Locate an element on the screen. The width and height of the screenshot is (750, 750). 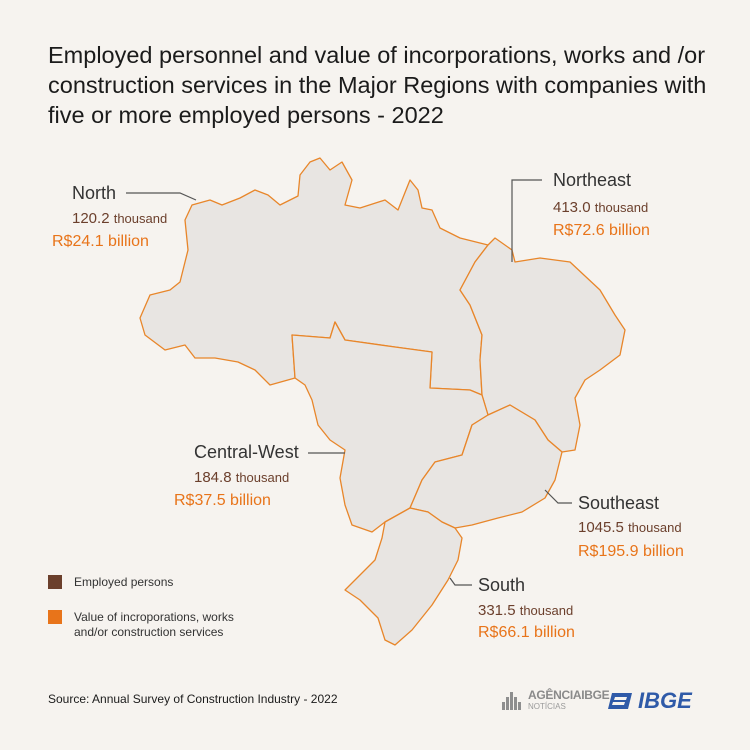
legend-employed: Employed persons is located at coordinates (178, 583).